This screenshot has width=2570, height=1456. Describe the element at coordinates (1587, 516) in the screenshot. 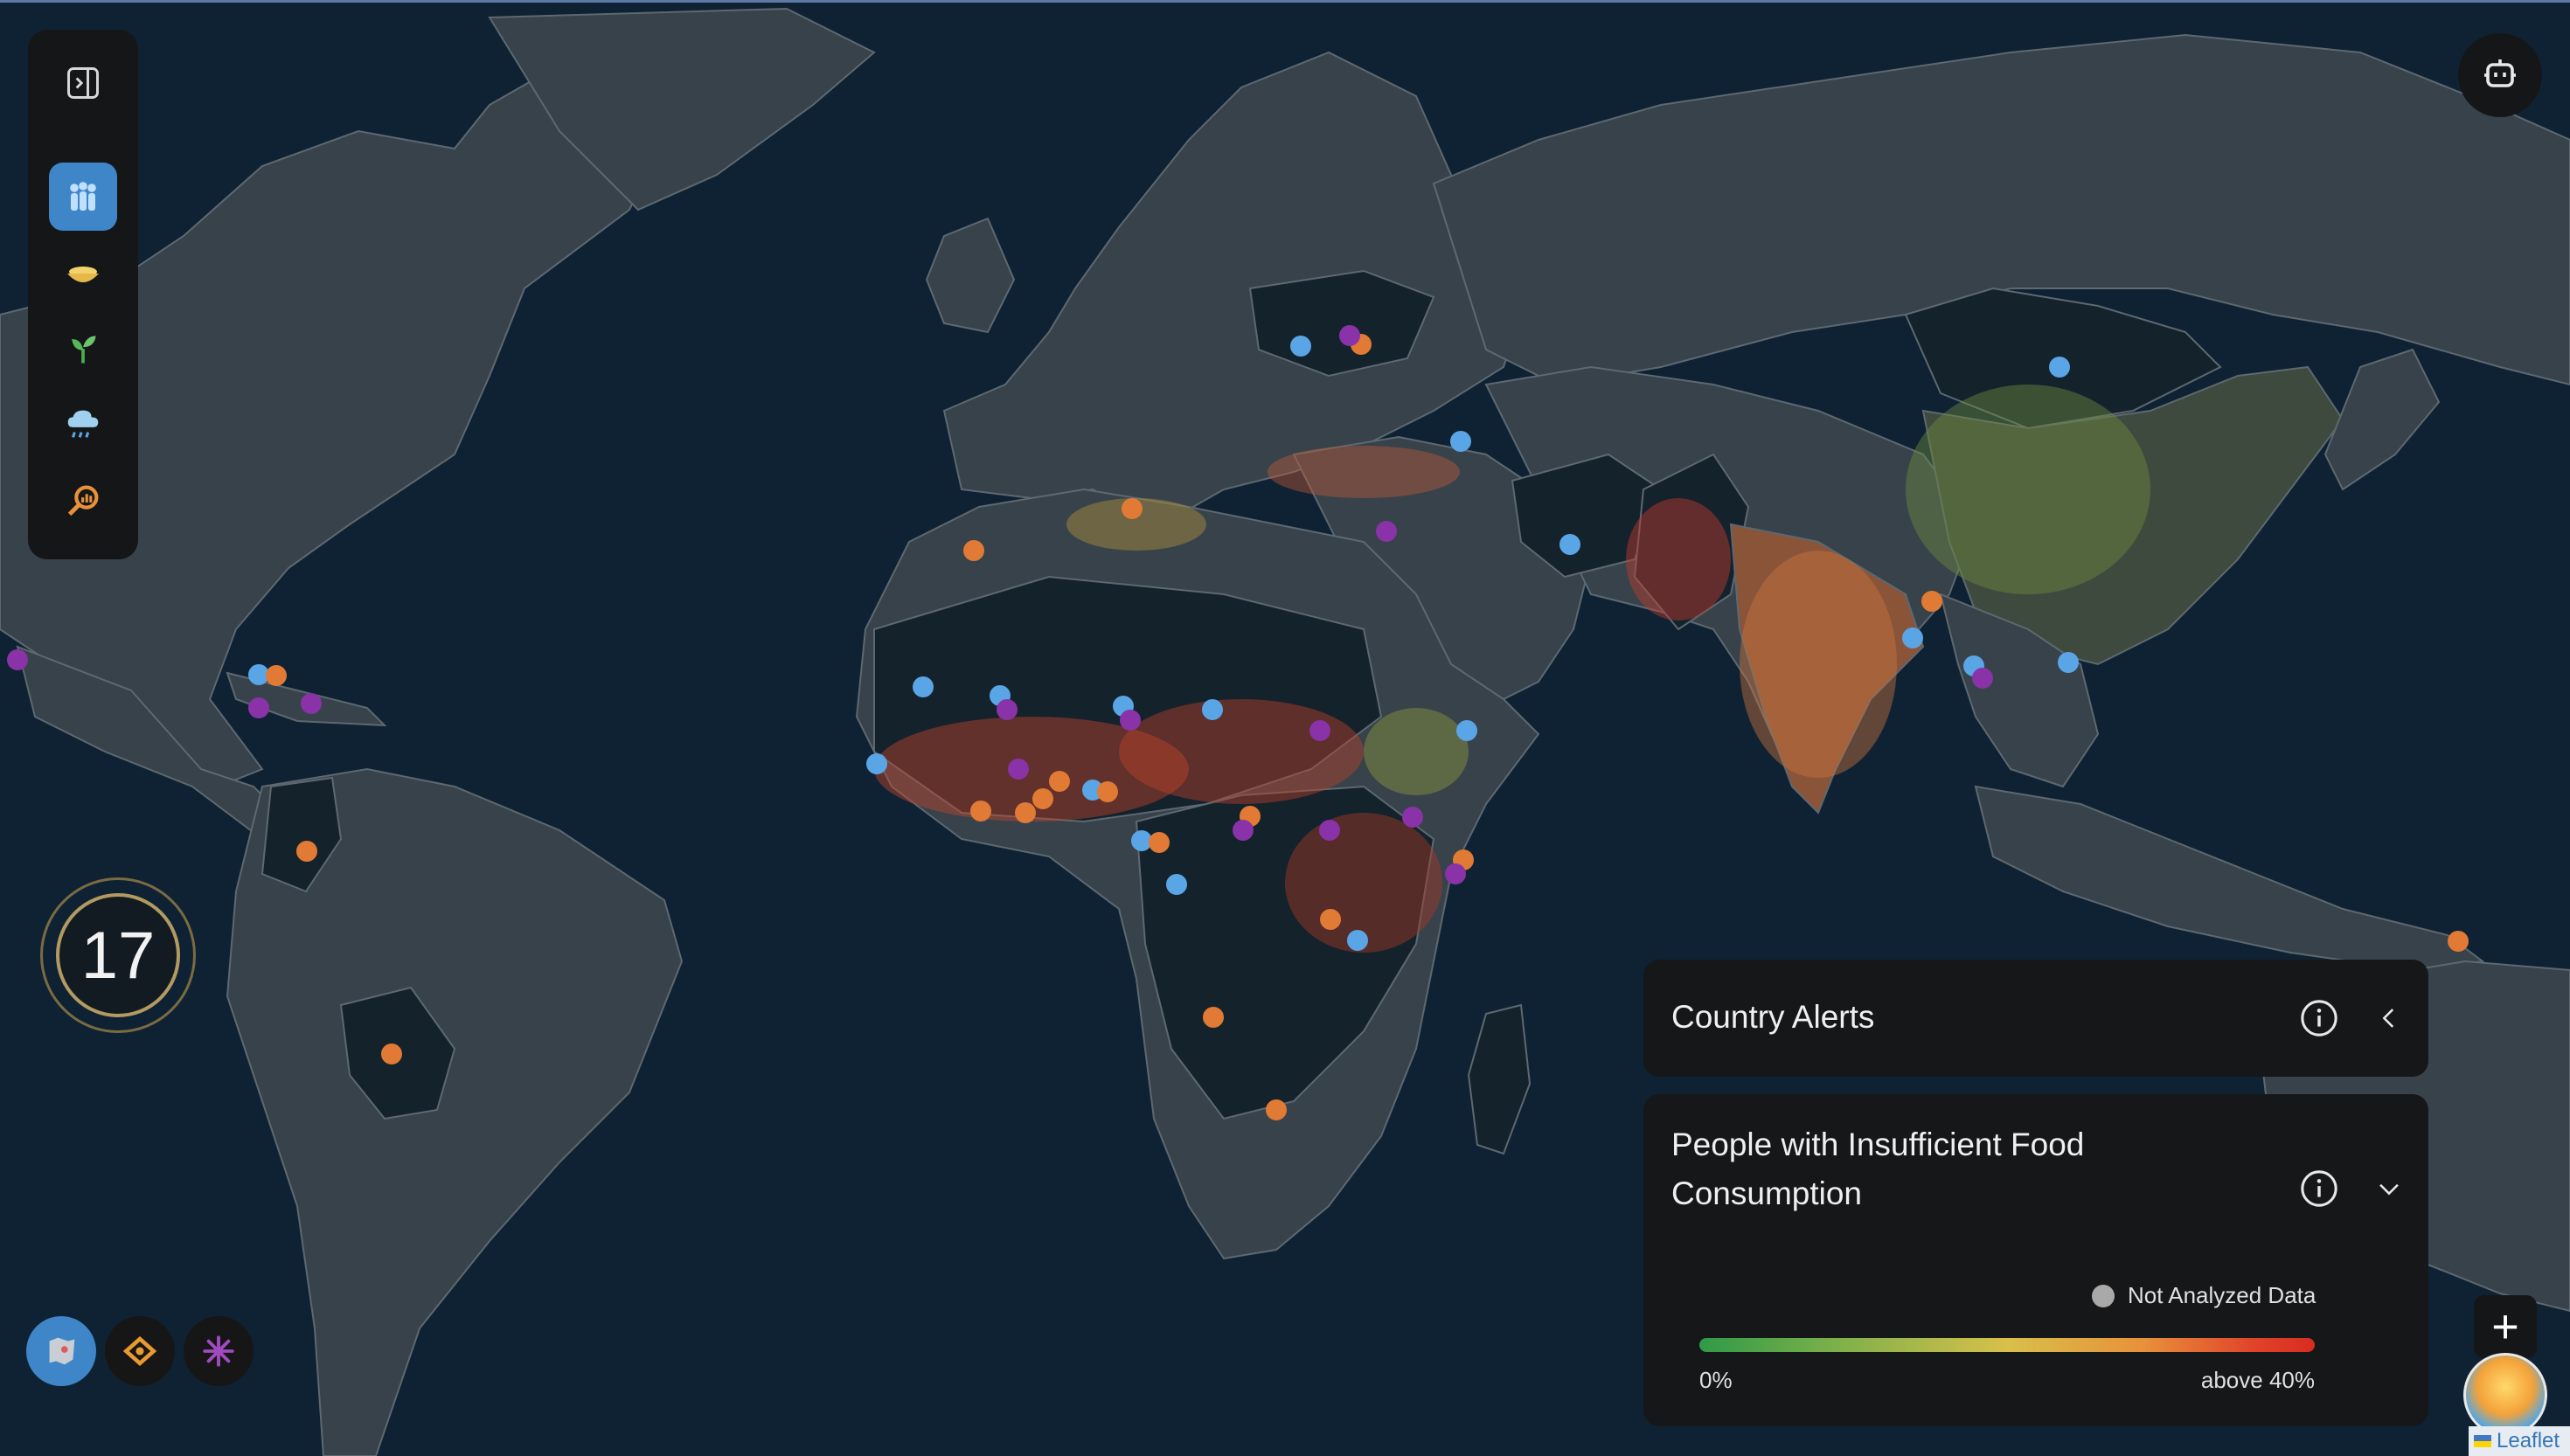

I see `afghanistan` at that location.